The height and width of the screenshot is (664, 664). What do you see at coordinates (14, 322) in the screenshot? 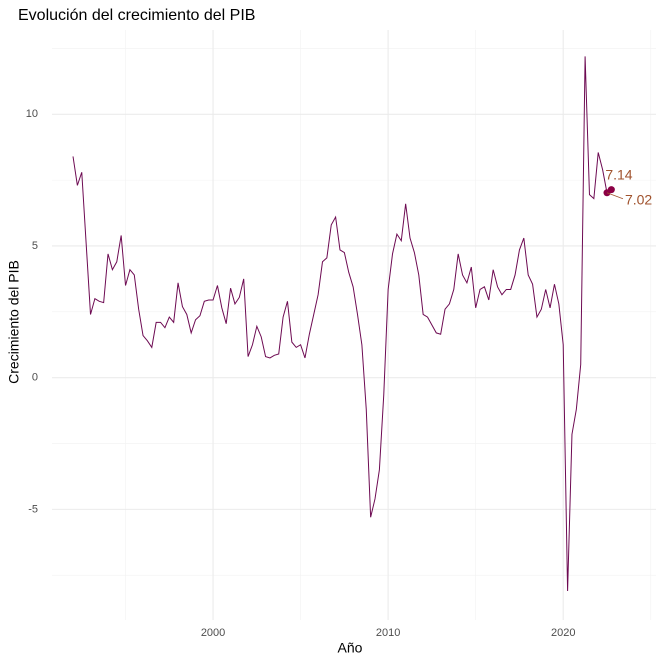
I see `y-axis-title: Crecimiento del PIB` at bounding box center [14, 322].